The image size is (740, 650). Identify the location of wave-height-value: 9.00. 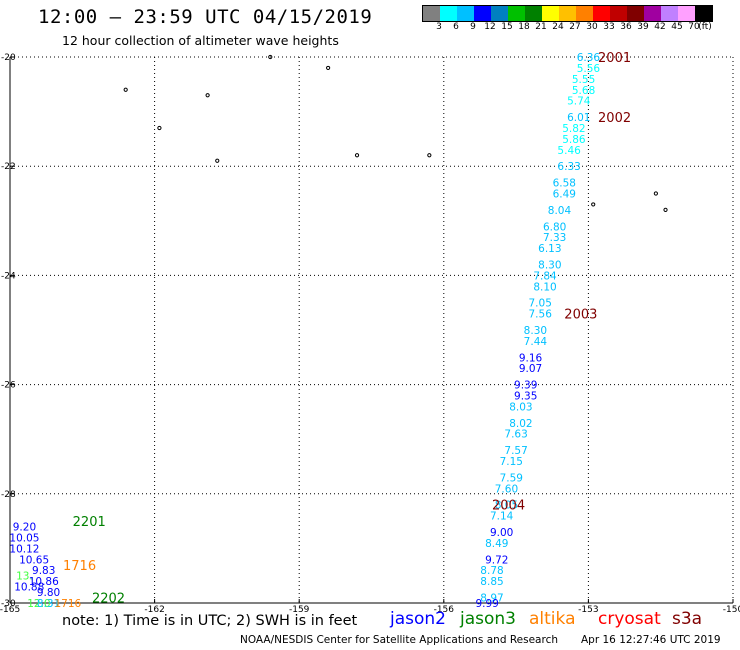
(501, 533).